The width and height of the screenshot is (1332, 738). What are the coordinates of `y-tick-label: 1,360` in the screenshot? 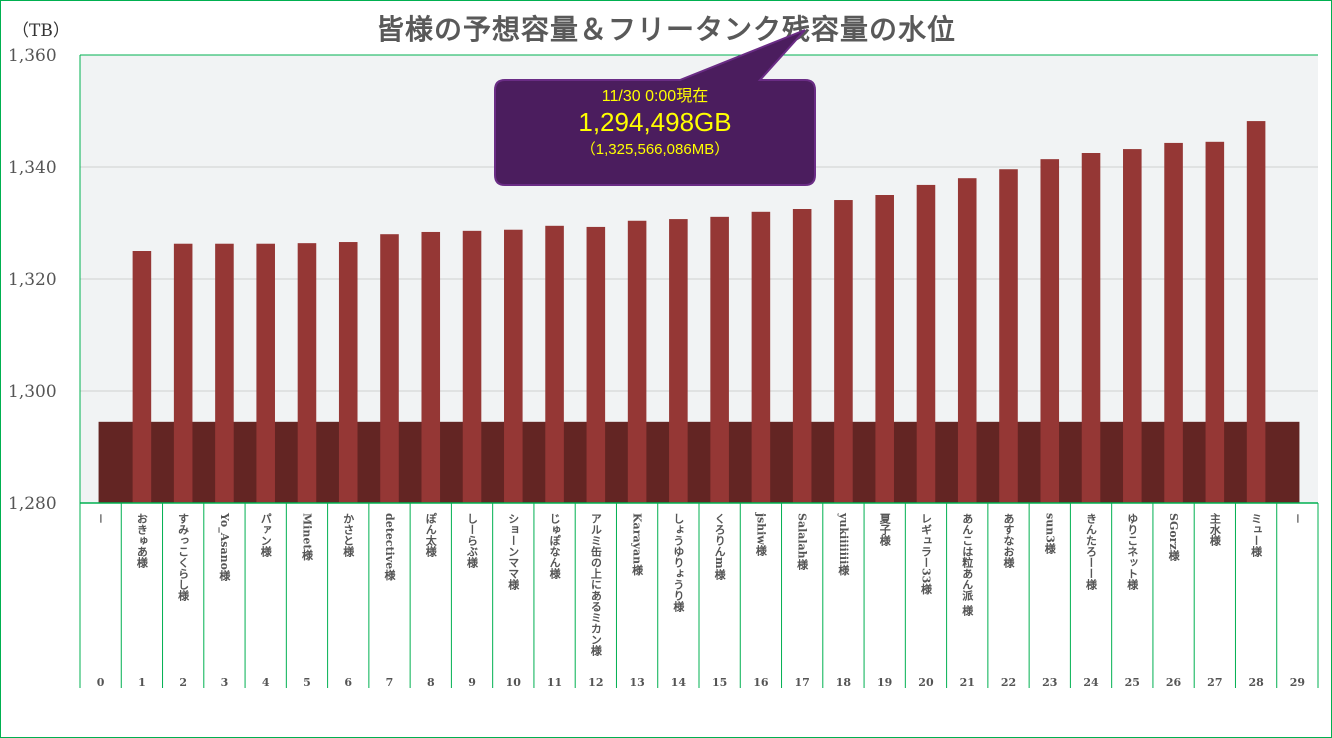 It's located at (32, 56).